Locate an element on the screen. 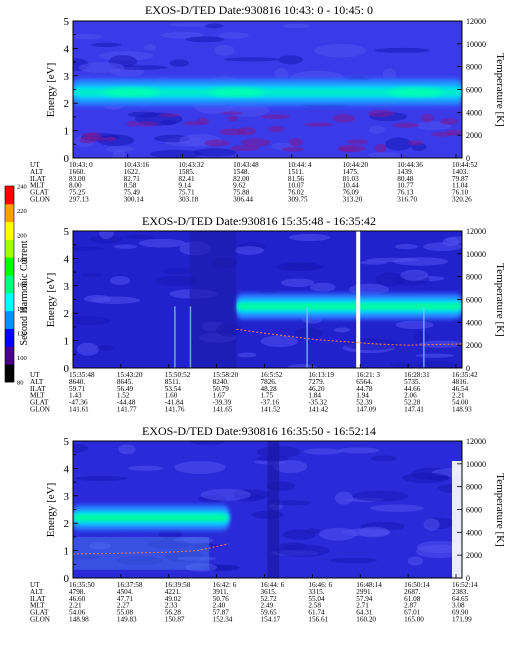  ephemeris-cell: 1622. is located at coordinates (132, 172).